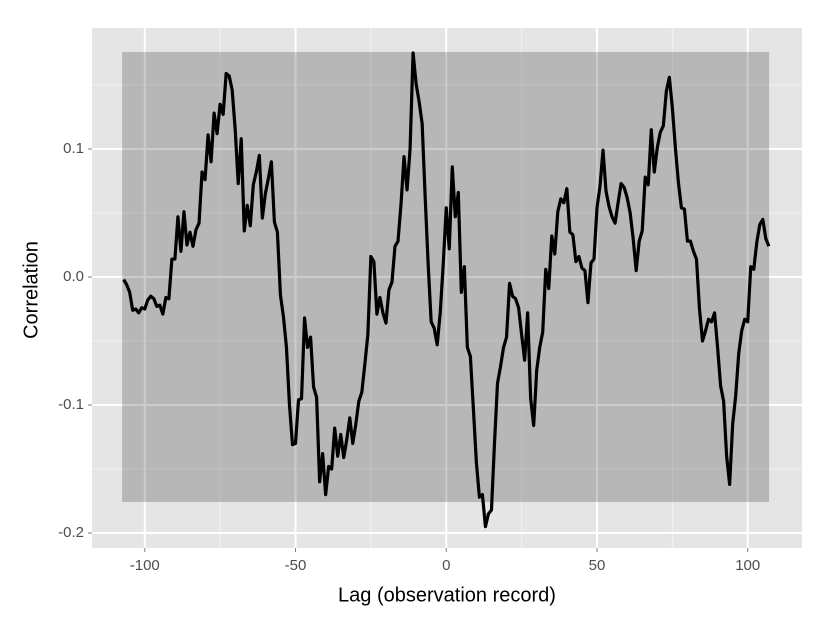 The width and height of the screenshot is (830, 623). What do you see at coordinates (73, 148) in the screenshot?
I see `y-tick-label: 0.1` at bounding box center [73, 148].